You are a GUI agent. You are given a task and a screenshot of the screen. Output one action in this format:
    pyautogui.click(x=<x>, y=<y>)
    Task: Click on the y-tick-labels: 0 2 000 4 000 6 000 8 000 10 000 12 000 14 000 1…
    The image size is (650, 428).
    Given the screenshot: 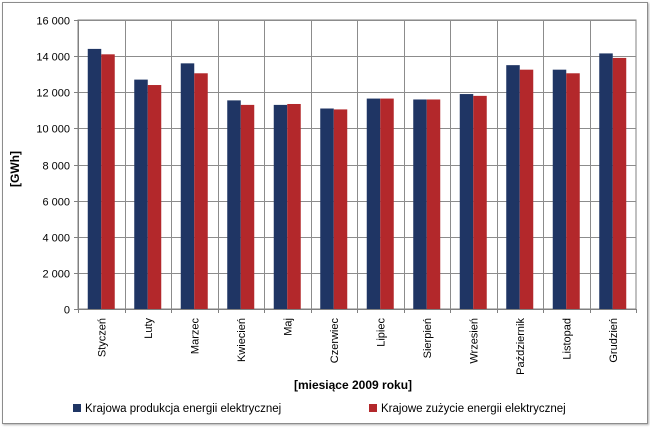 What is the action you would take?
    pyautogui.click(x=53, y=166)
    